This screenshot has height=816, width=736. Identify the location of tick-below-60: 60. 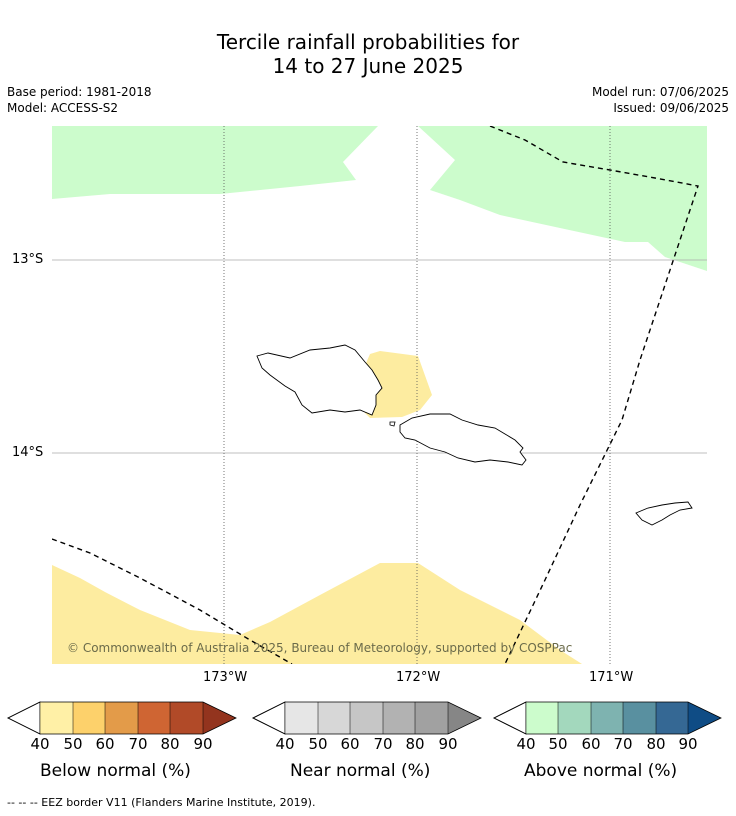
(105, 744).